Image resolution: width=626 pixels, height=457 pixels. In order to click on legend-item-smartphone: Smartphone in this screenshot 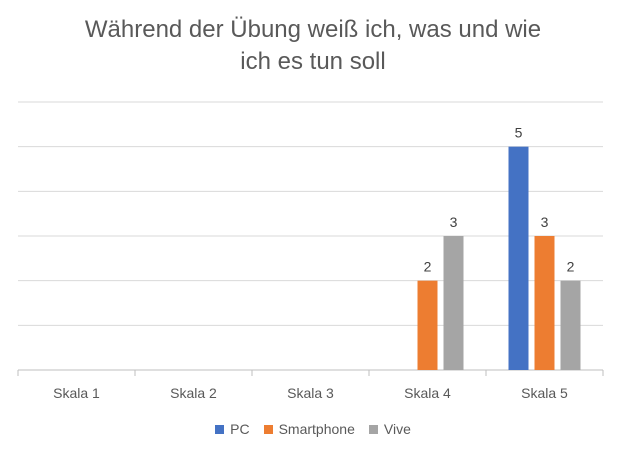, I will do `click(309, 429)`.